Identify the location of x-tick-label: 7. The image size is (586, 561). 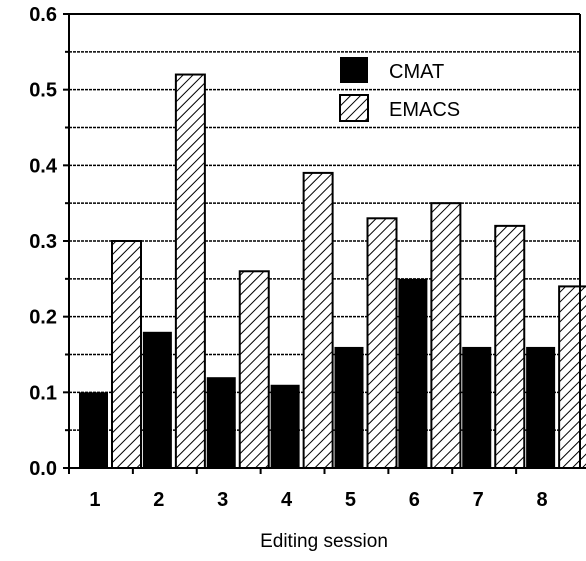
(478, 500).